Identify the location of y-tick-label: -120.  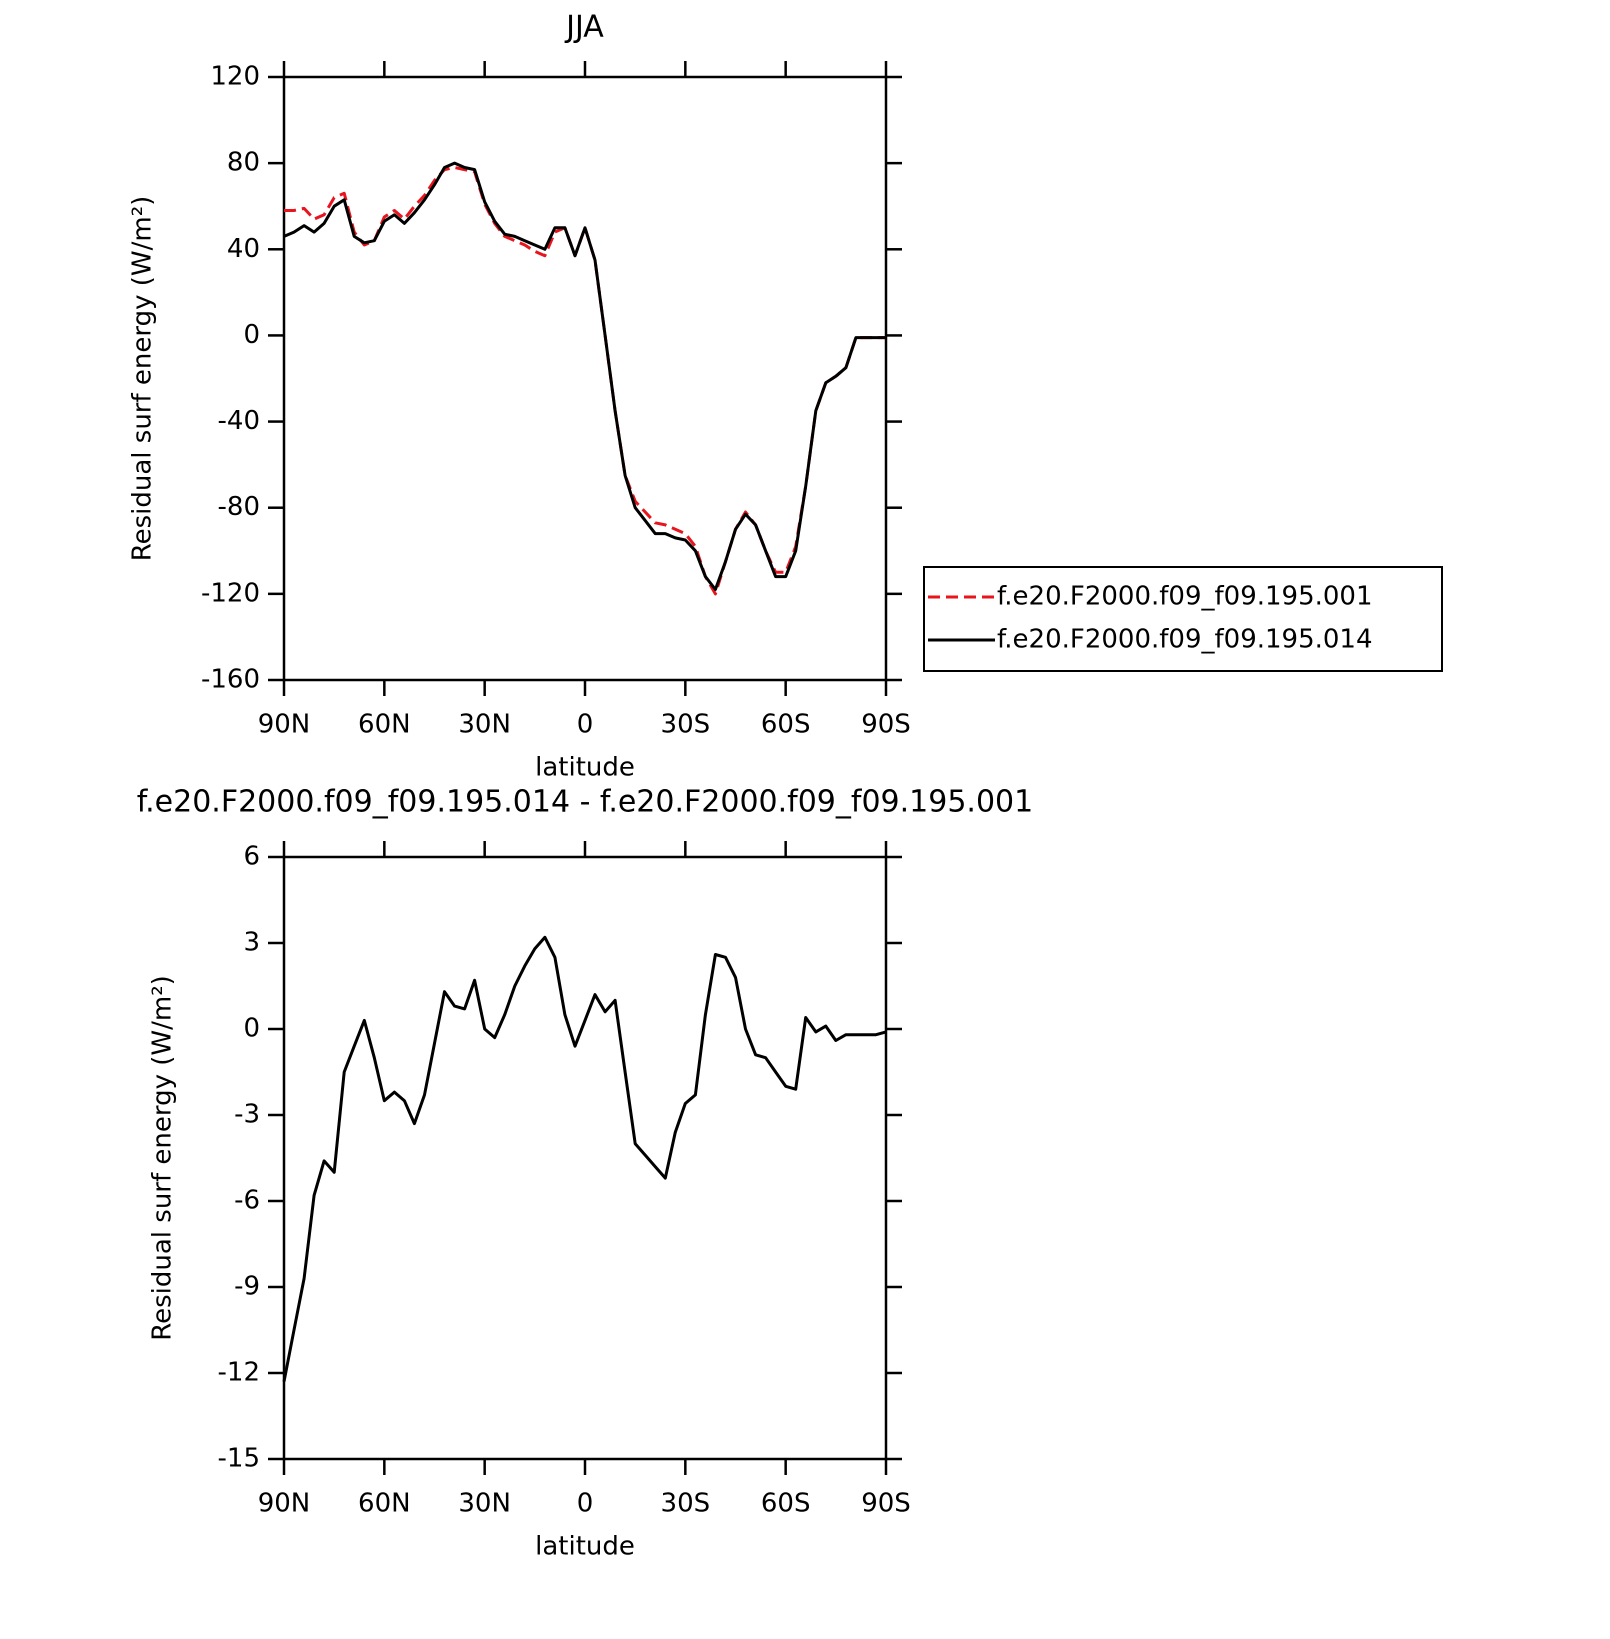
(230, 593).